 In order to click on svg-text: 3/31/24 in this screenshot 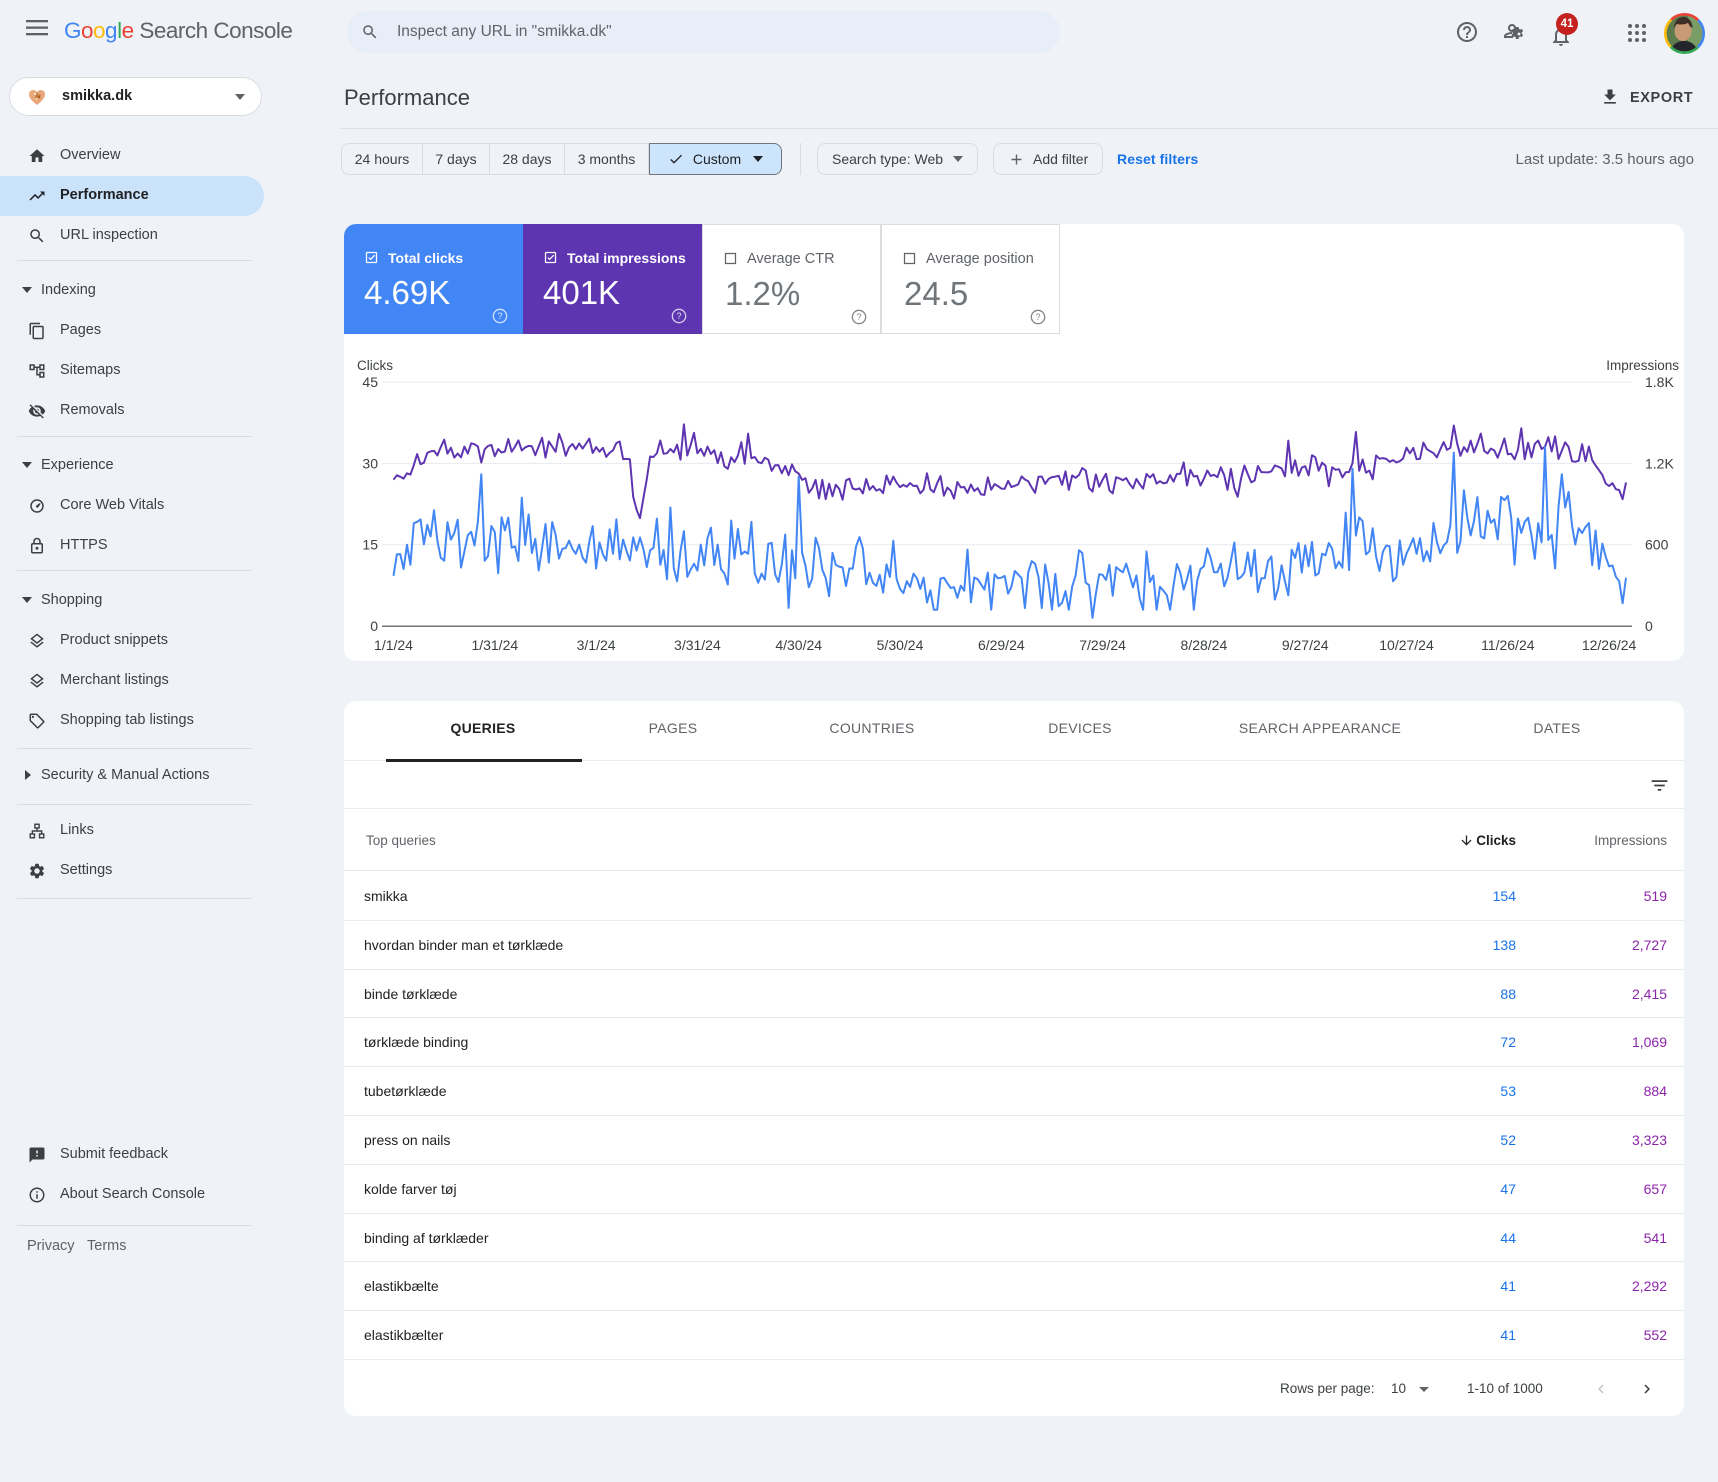, I will do `click(697, 645)`.